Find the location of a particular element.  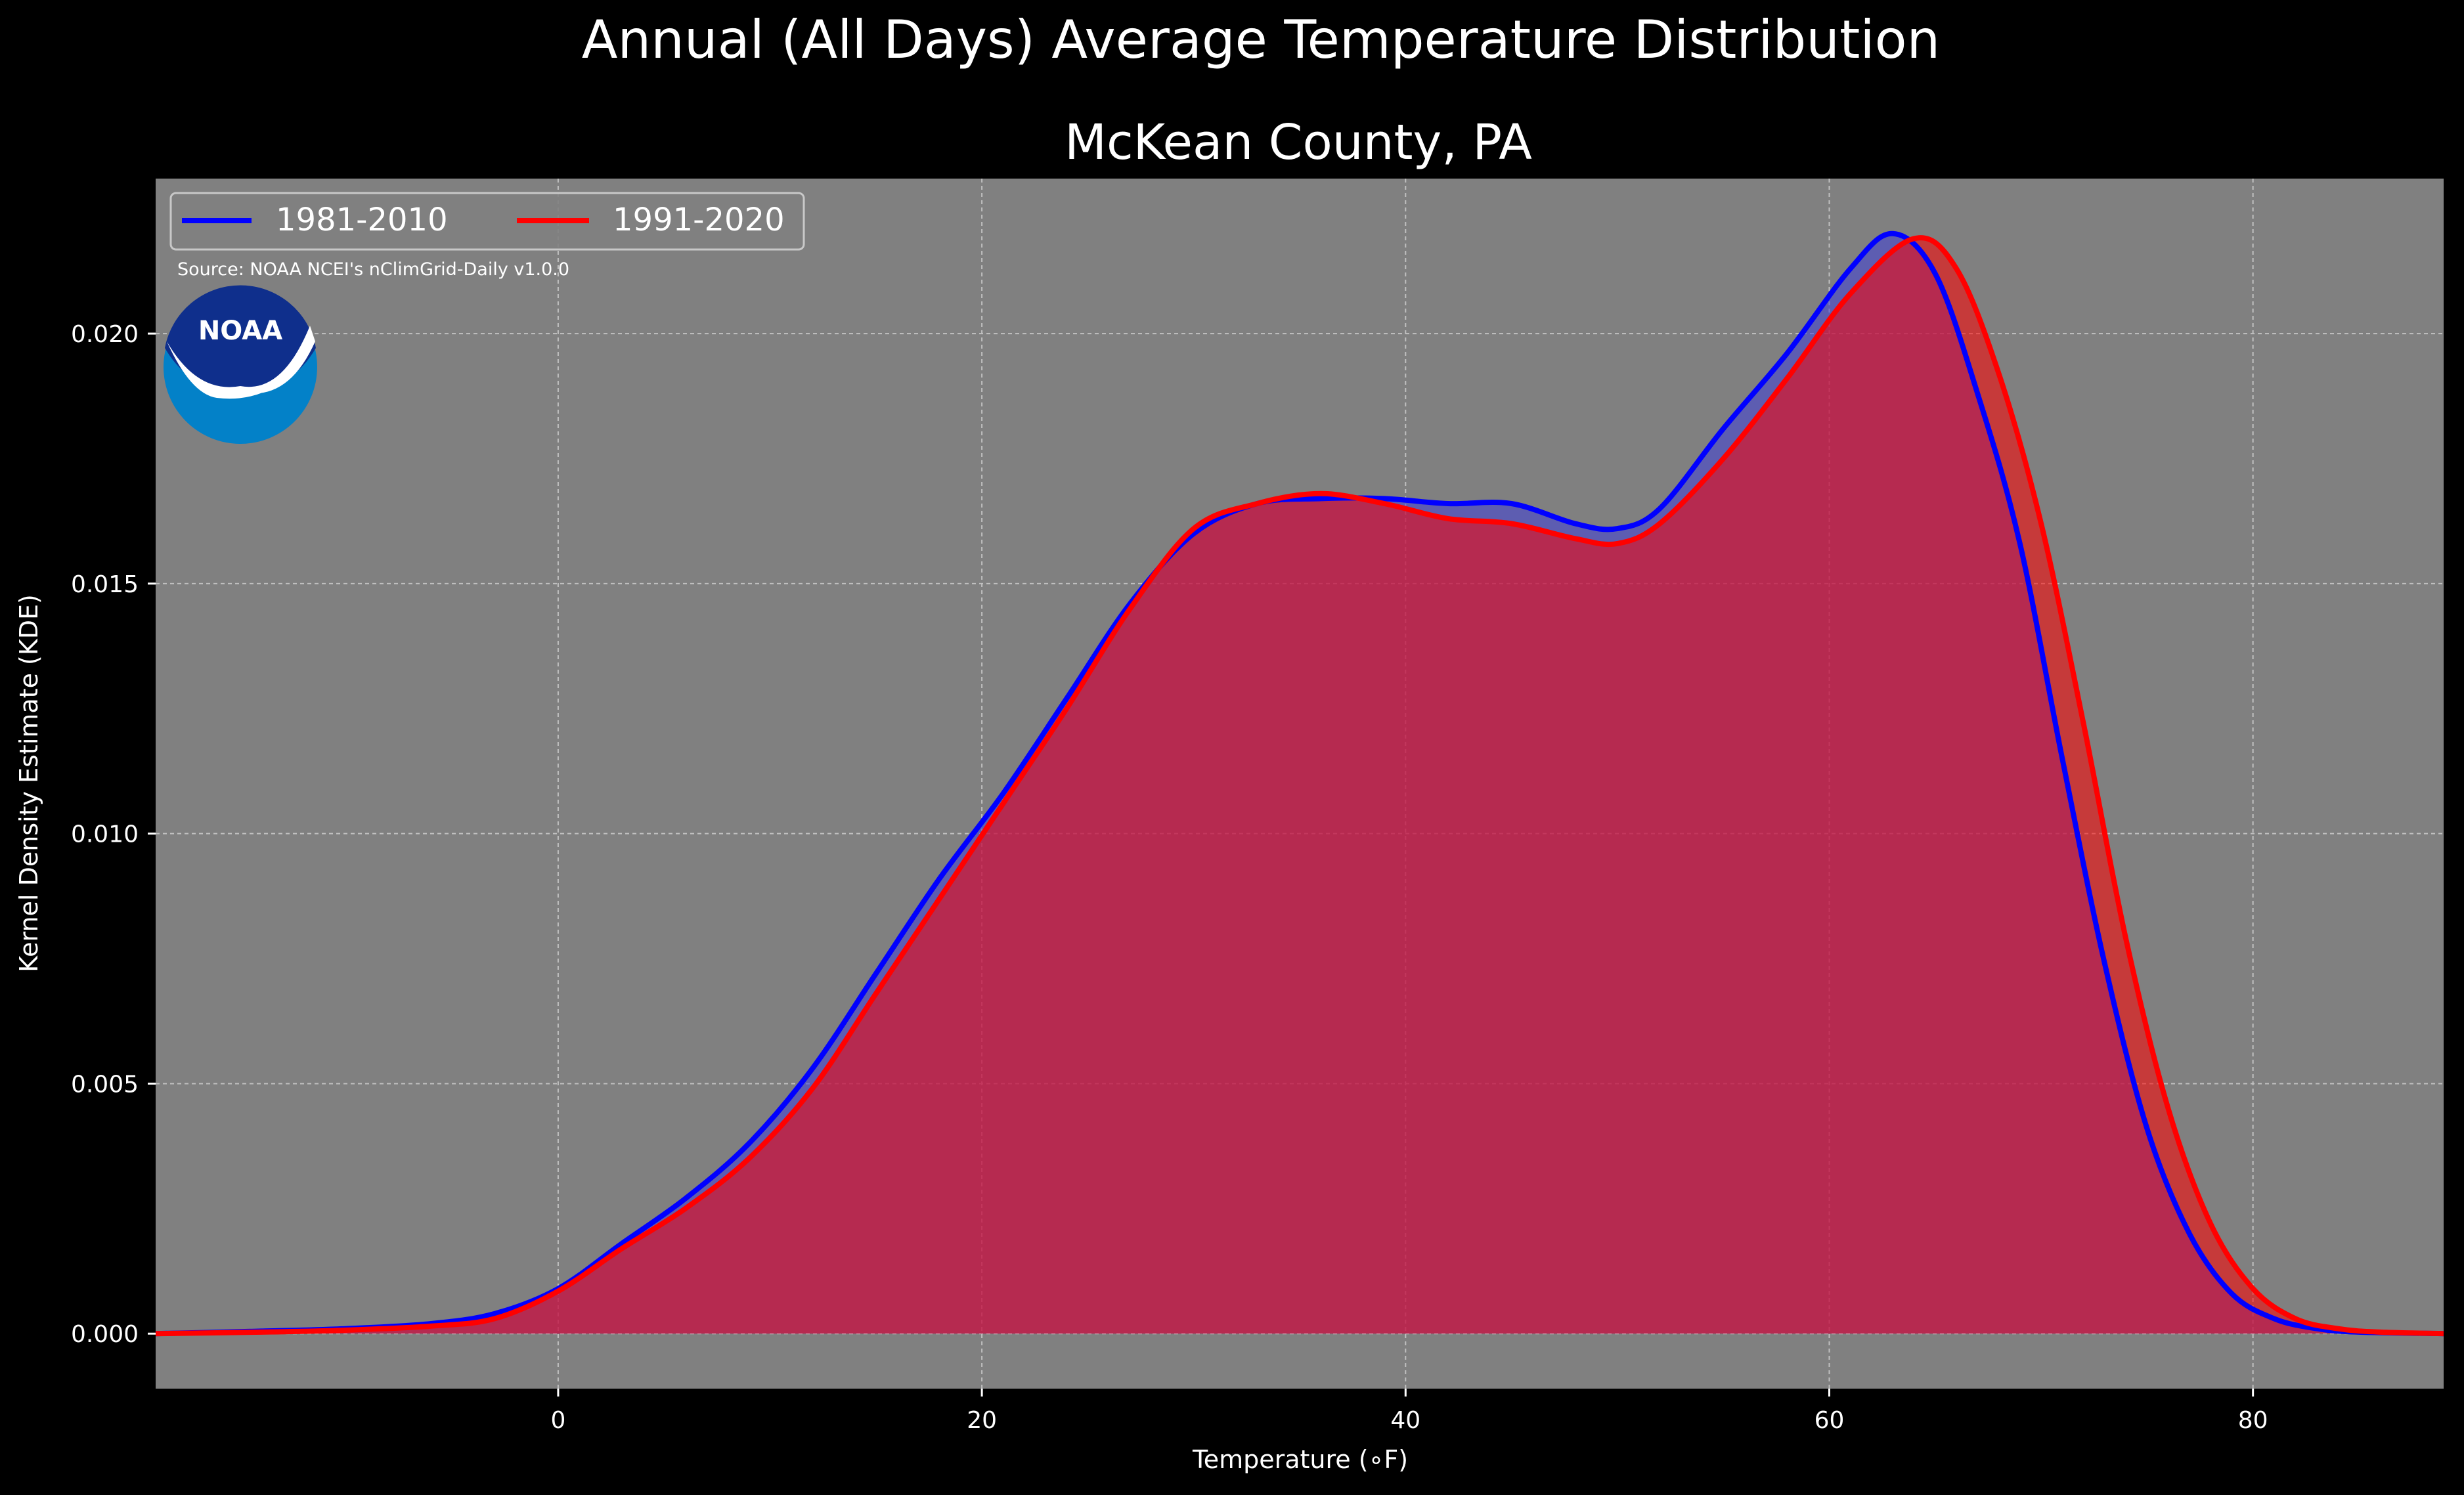

legend: 1981-2010 1991-2020 is located at coordinates (487, 221).